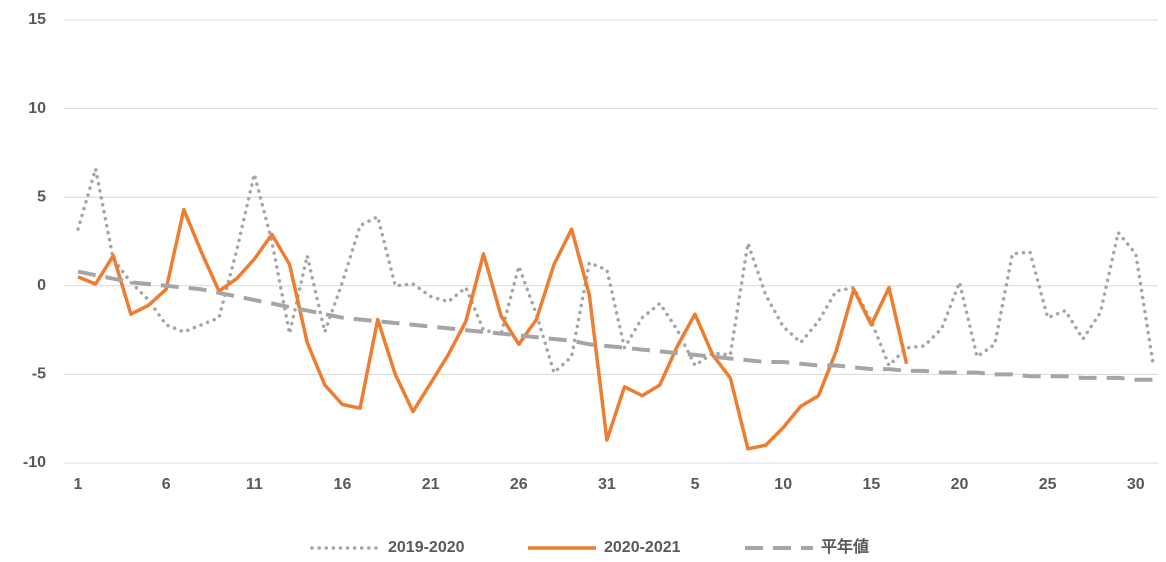  I want to click on x-tick-label: 26, so click(519, 484).